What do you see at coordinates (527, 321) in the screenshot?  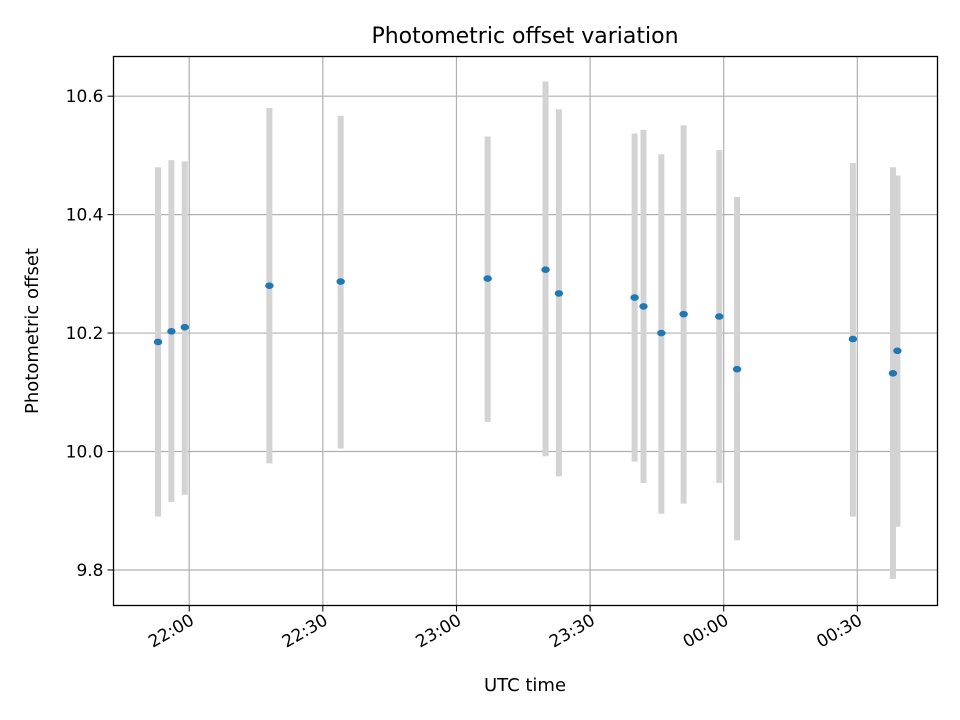 I see `point-layer` at bounding box center [527, 321].